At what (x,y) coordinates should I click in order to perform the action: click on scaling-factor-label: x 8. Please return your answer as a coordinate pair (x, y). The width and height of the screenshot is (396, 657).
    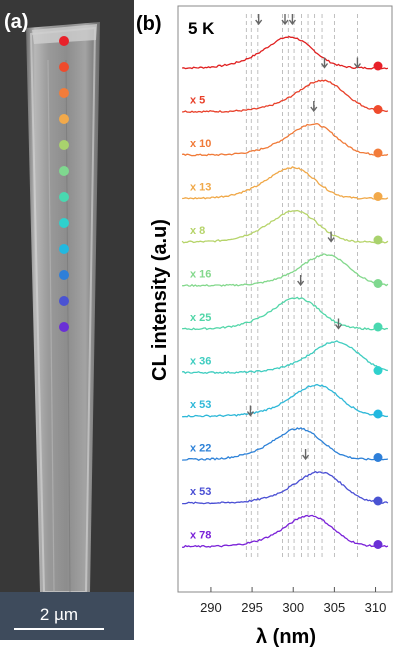
    Looking at the image, I should click on (197, 231).